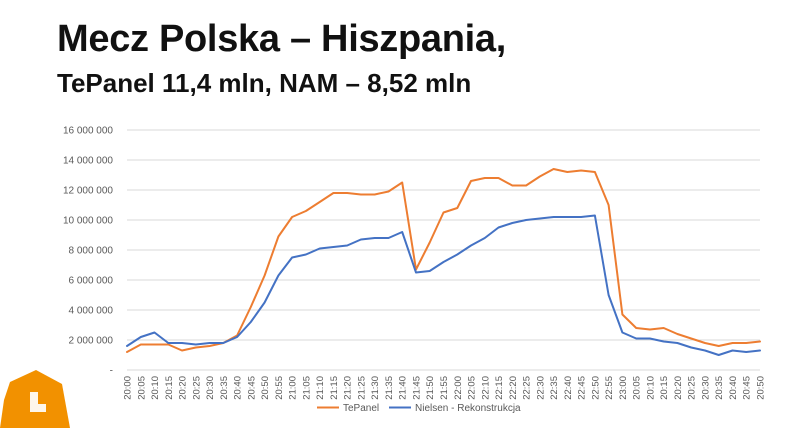  Describe the element at coordinates (554, 388) in the screenshot. I see `x-tick-label: 22:35` at that location.